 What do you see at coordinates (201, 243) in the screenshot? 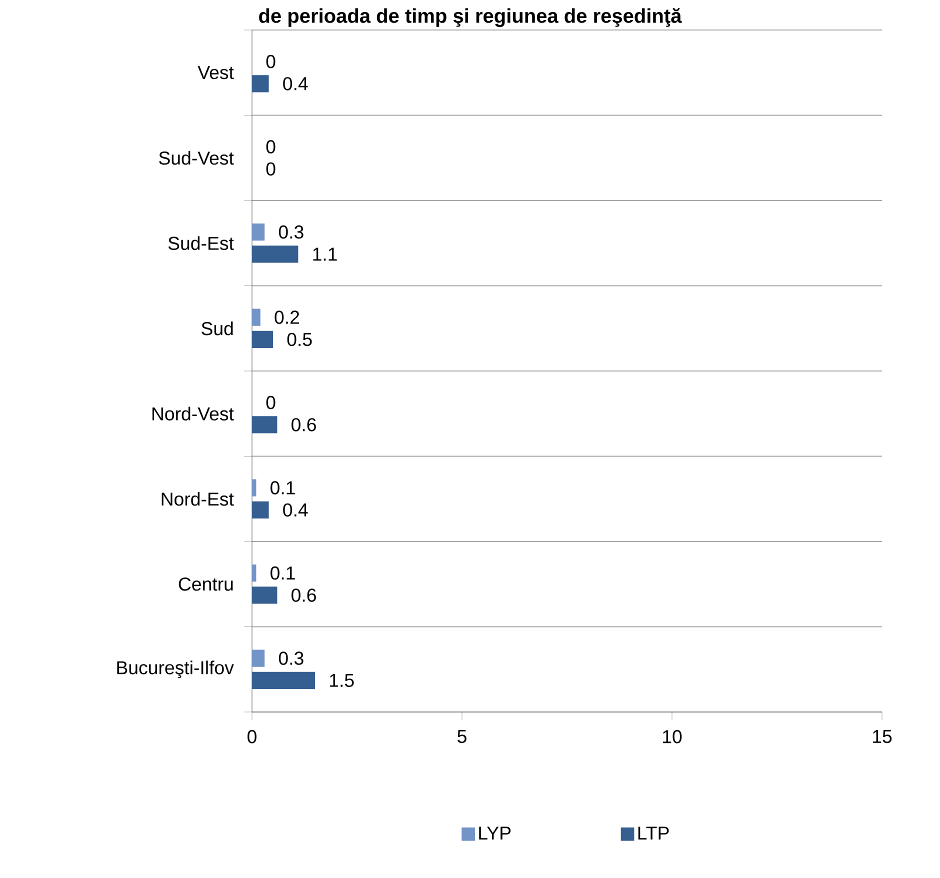
I see `y-tick-label: Sud-Est` at bounding box center [201, 243].